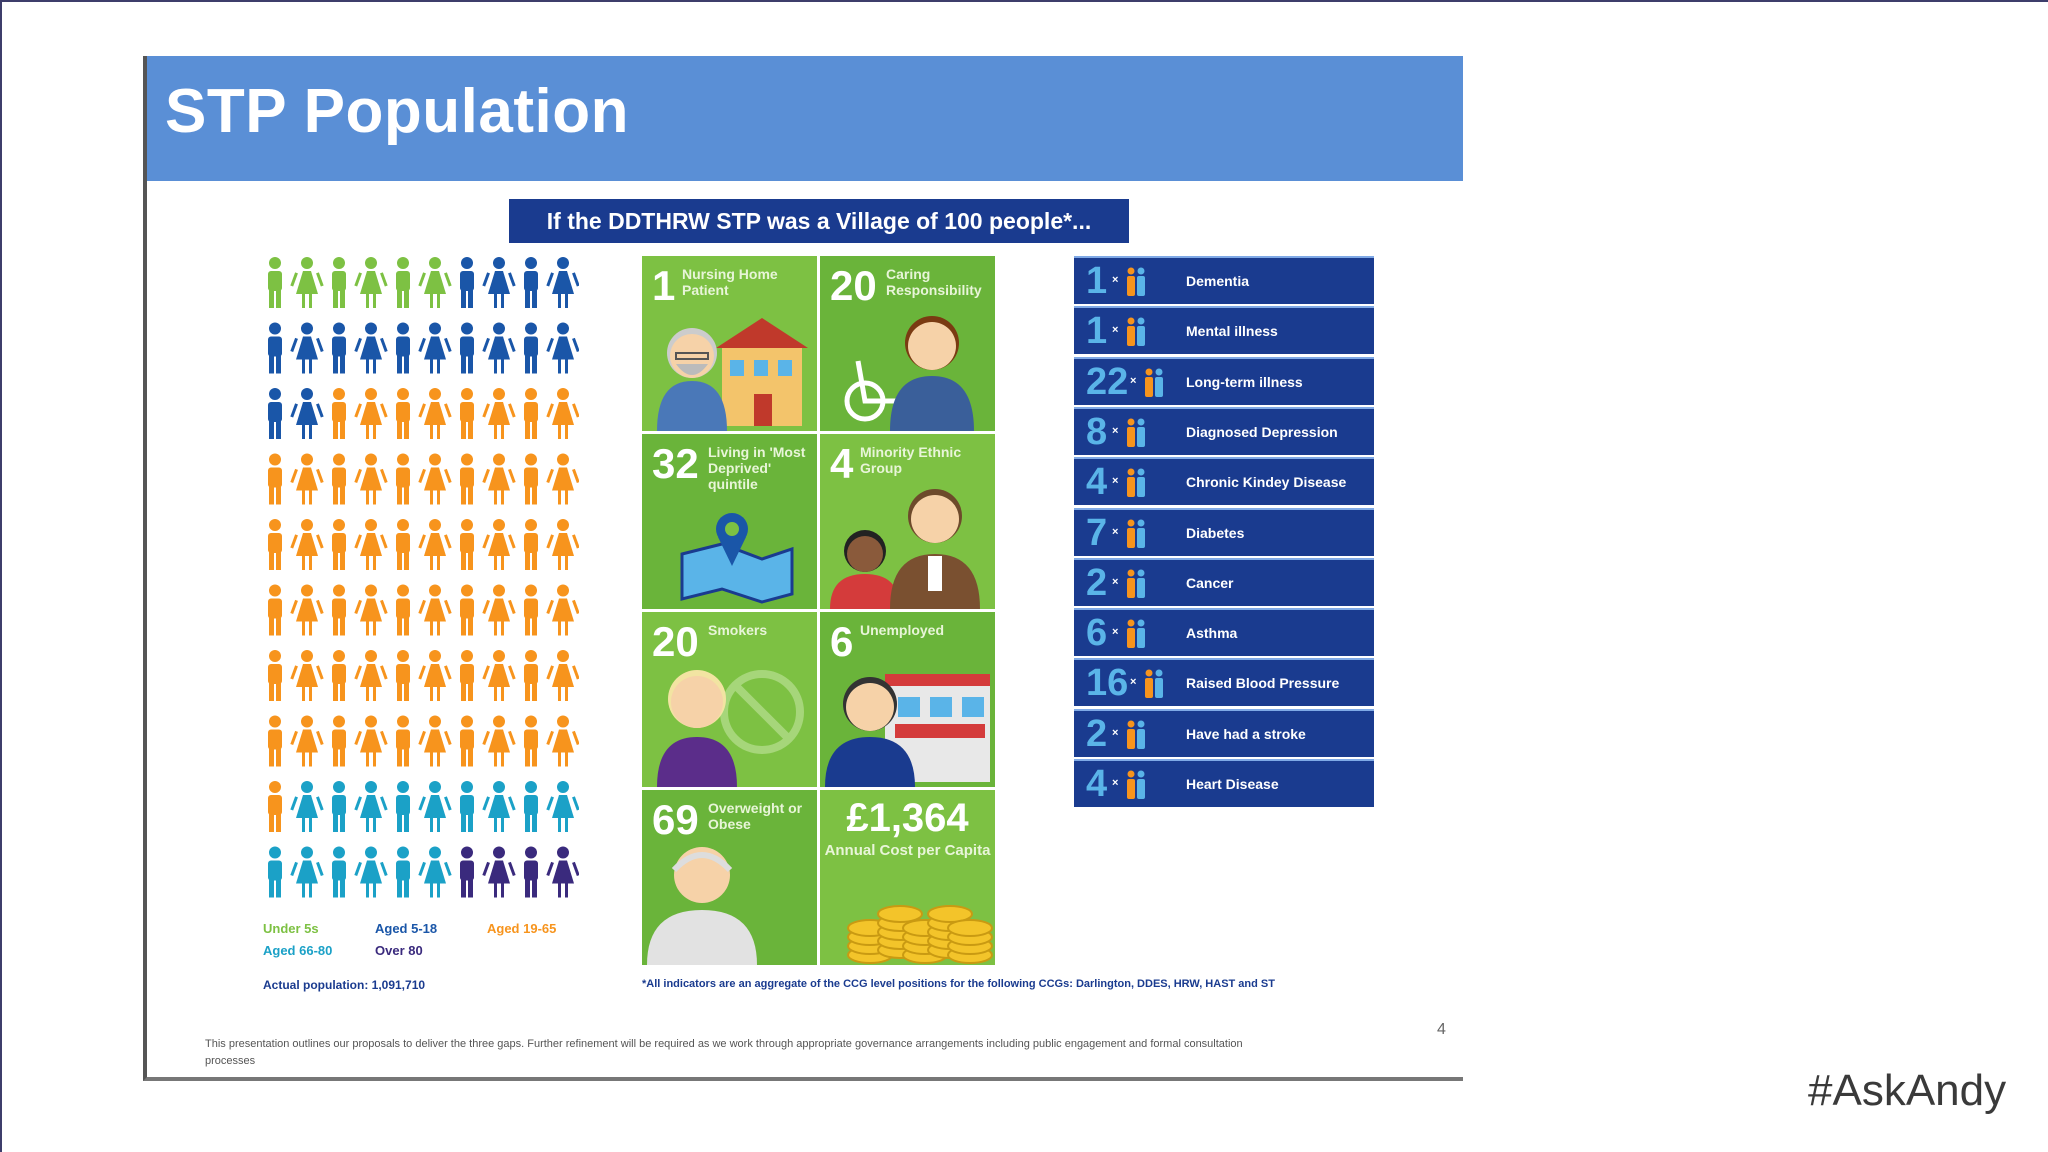  I want to click on indicator-tile: 1 Nursing Home Patient, so click(729, 343).